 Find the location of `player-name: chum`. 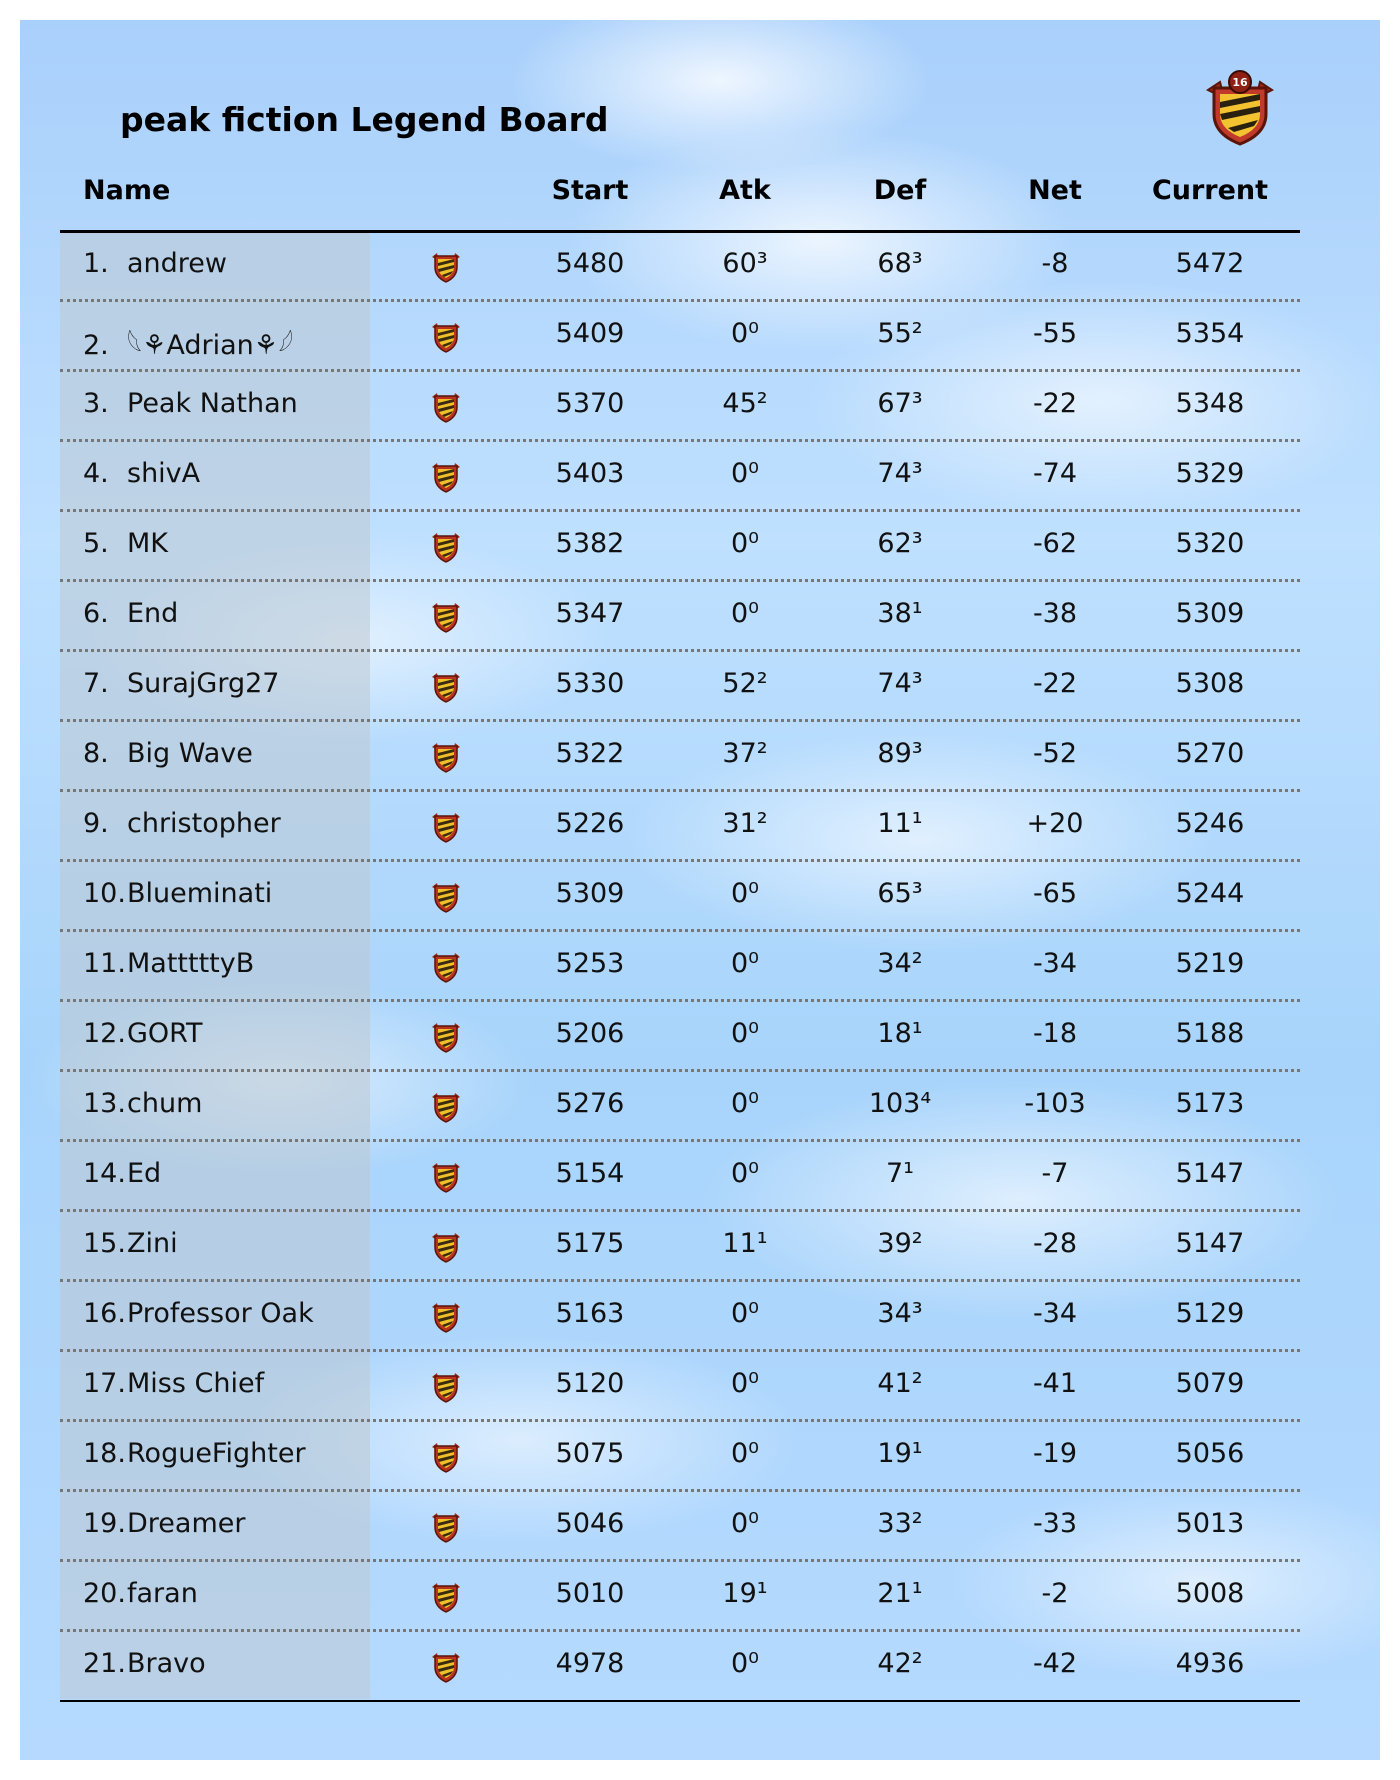

player-name: chum is located at coordinates (165, 1103).